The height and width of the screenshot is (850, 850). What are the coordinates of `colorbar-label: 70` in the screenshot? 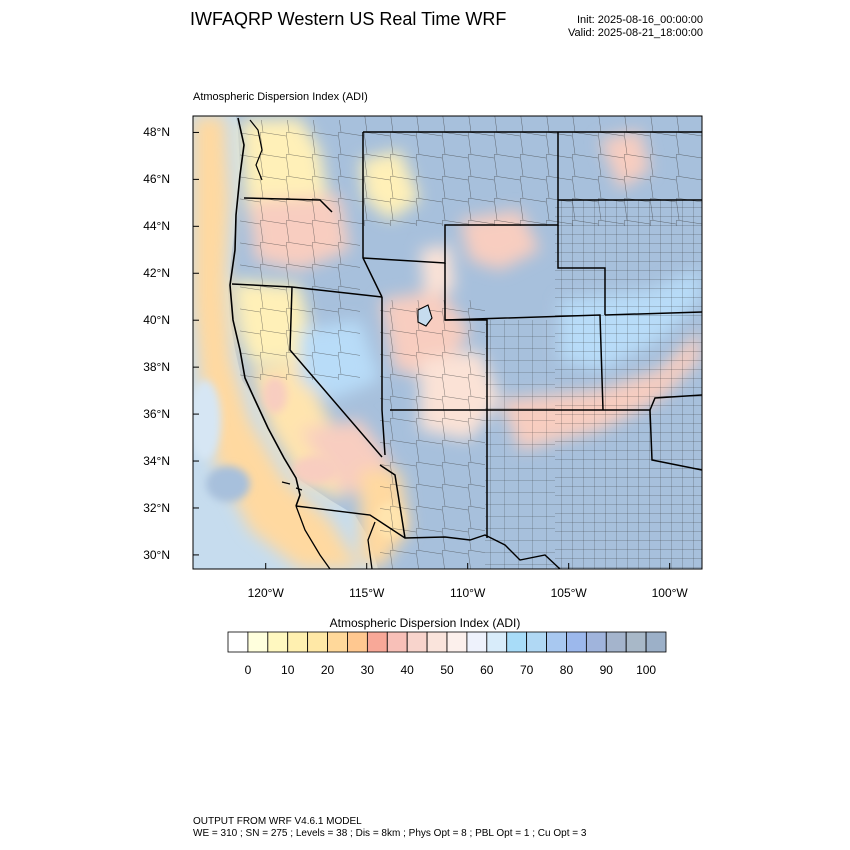 It's located at (526, 670).